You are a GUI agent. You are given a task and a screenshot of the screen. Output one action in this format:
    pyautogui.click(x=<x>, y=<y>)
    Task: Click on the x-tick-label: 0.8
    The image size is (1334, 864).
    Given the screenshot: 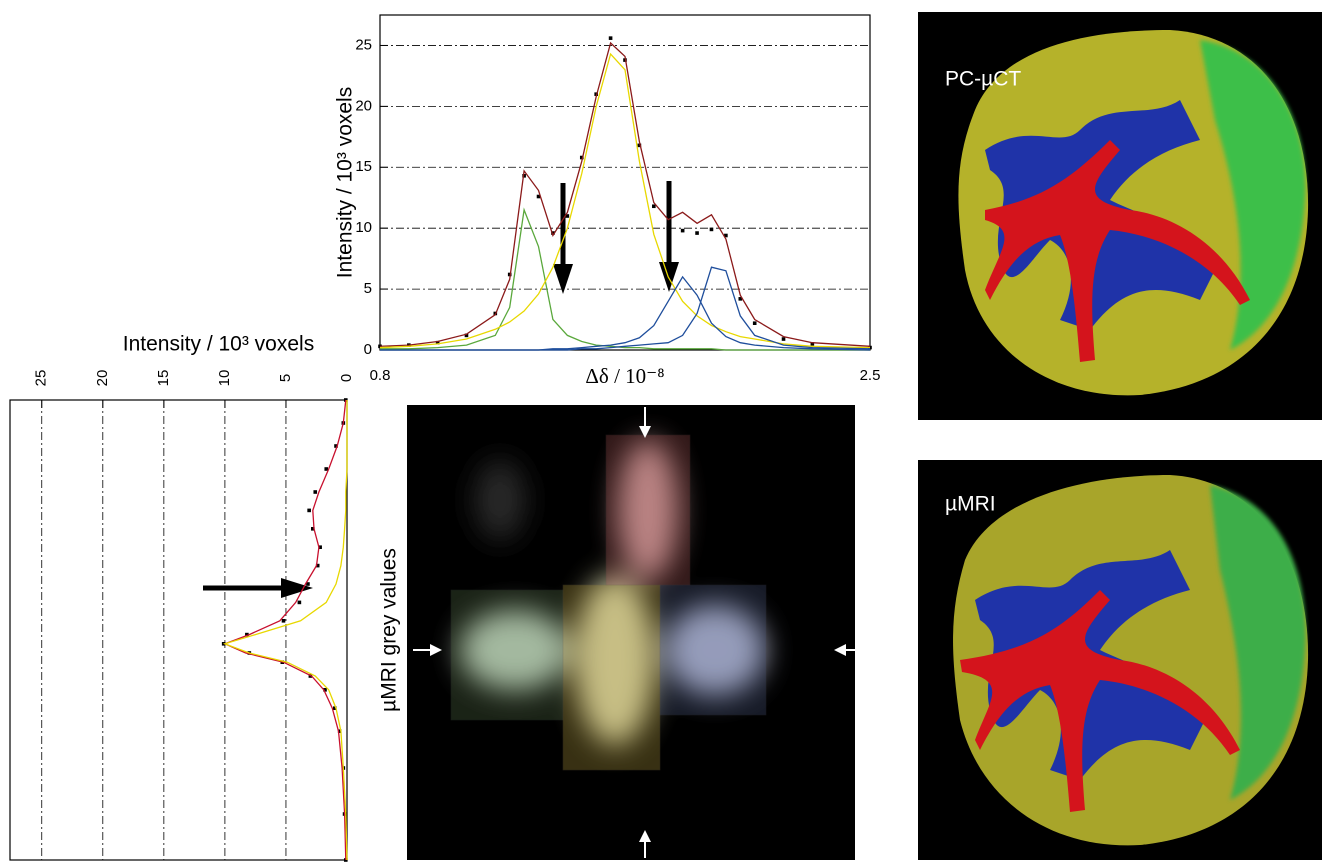 What is the action you would take?
    pyautogui.click(x=380, y=375)
    